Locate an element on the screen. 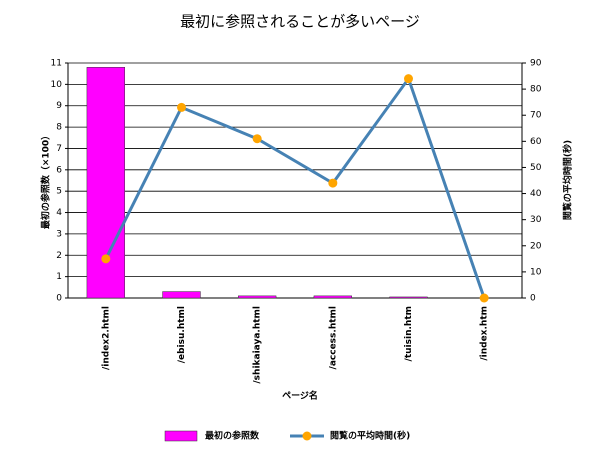 The width and height of the screenshot is (600, 450). y-tick-label: 6 is located at coordinates (59, 170).